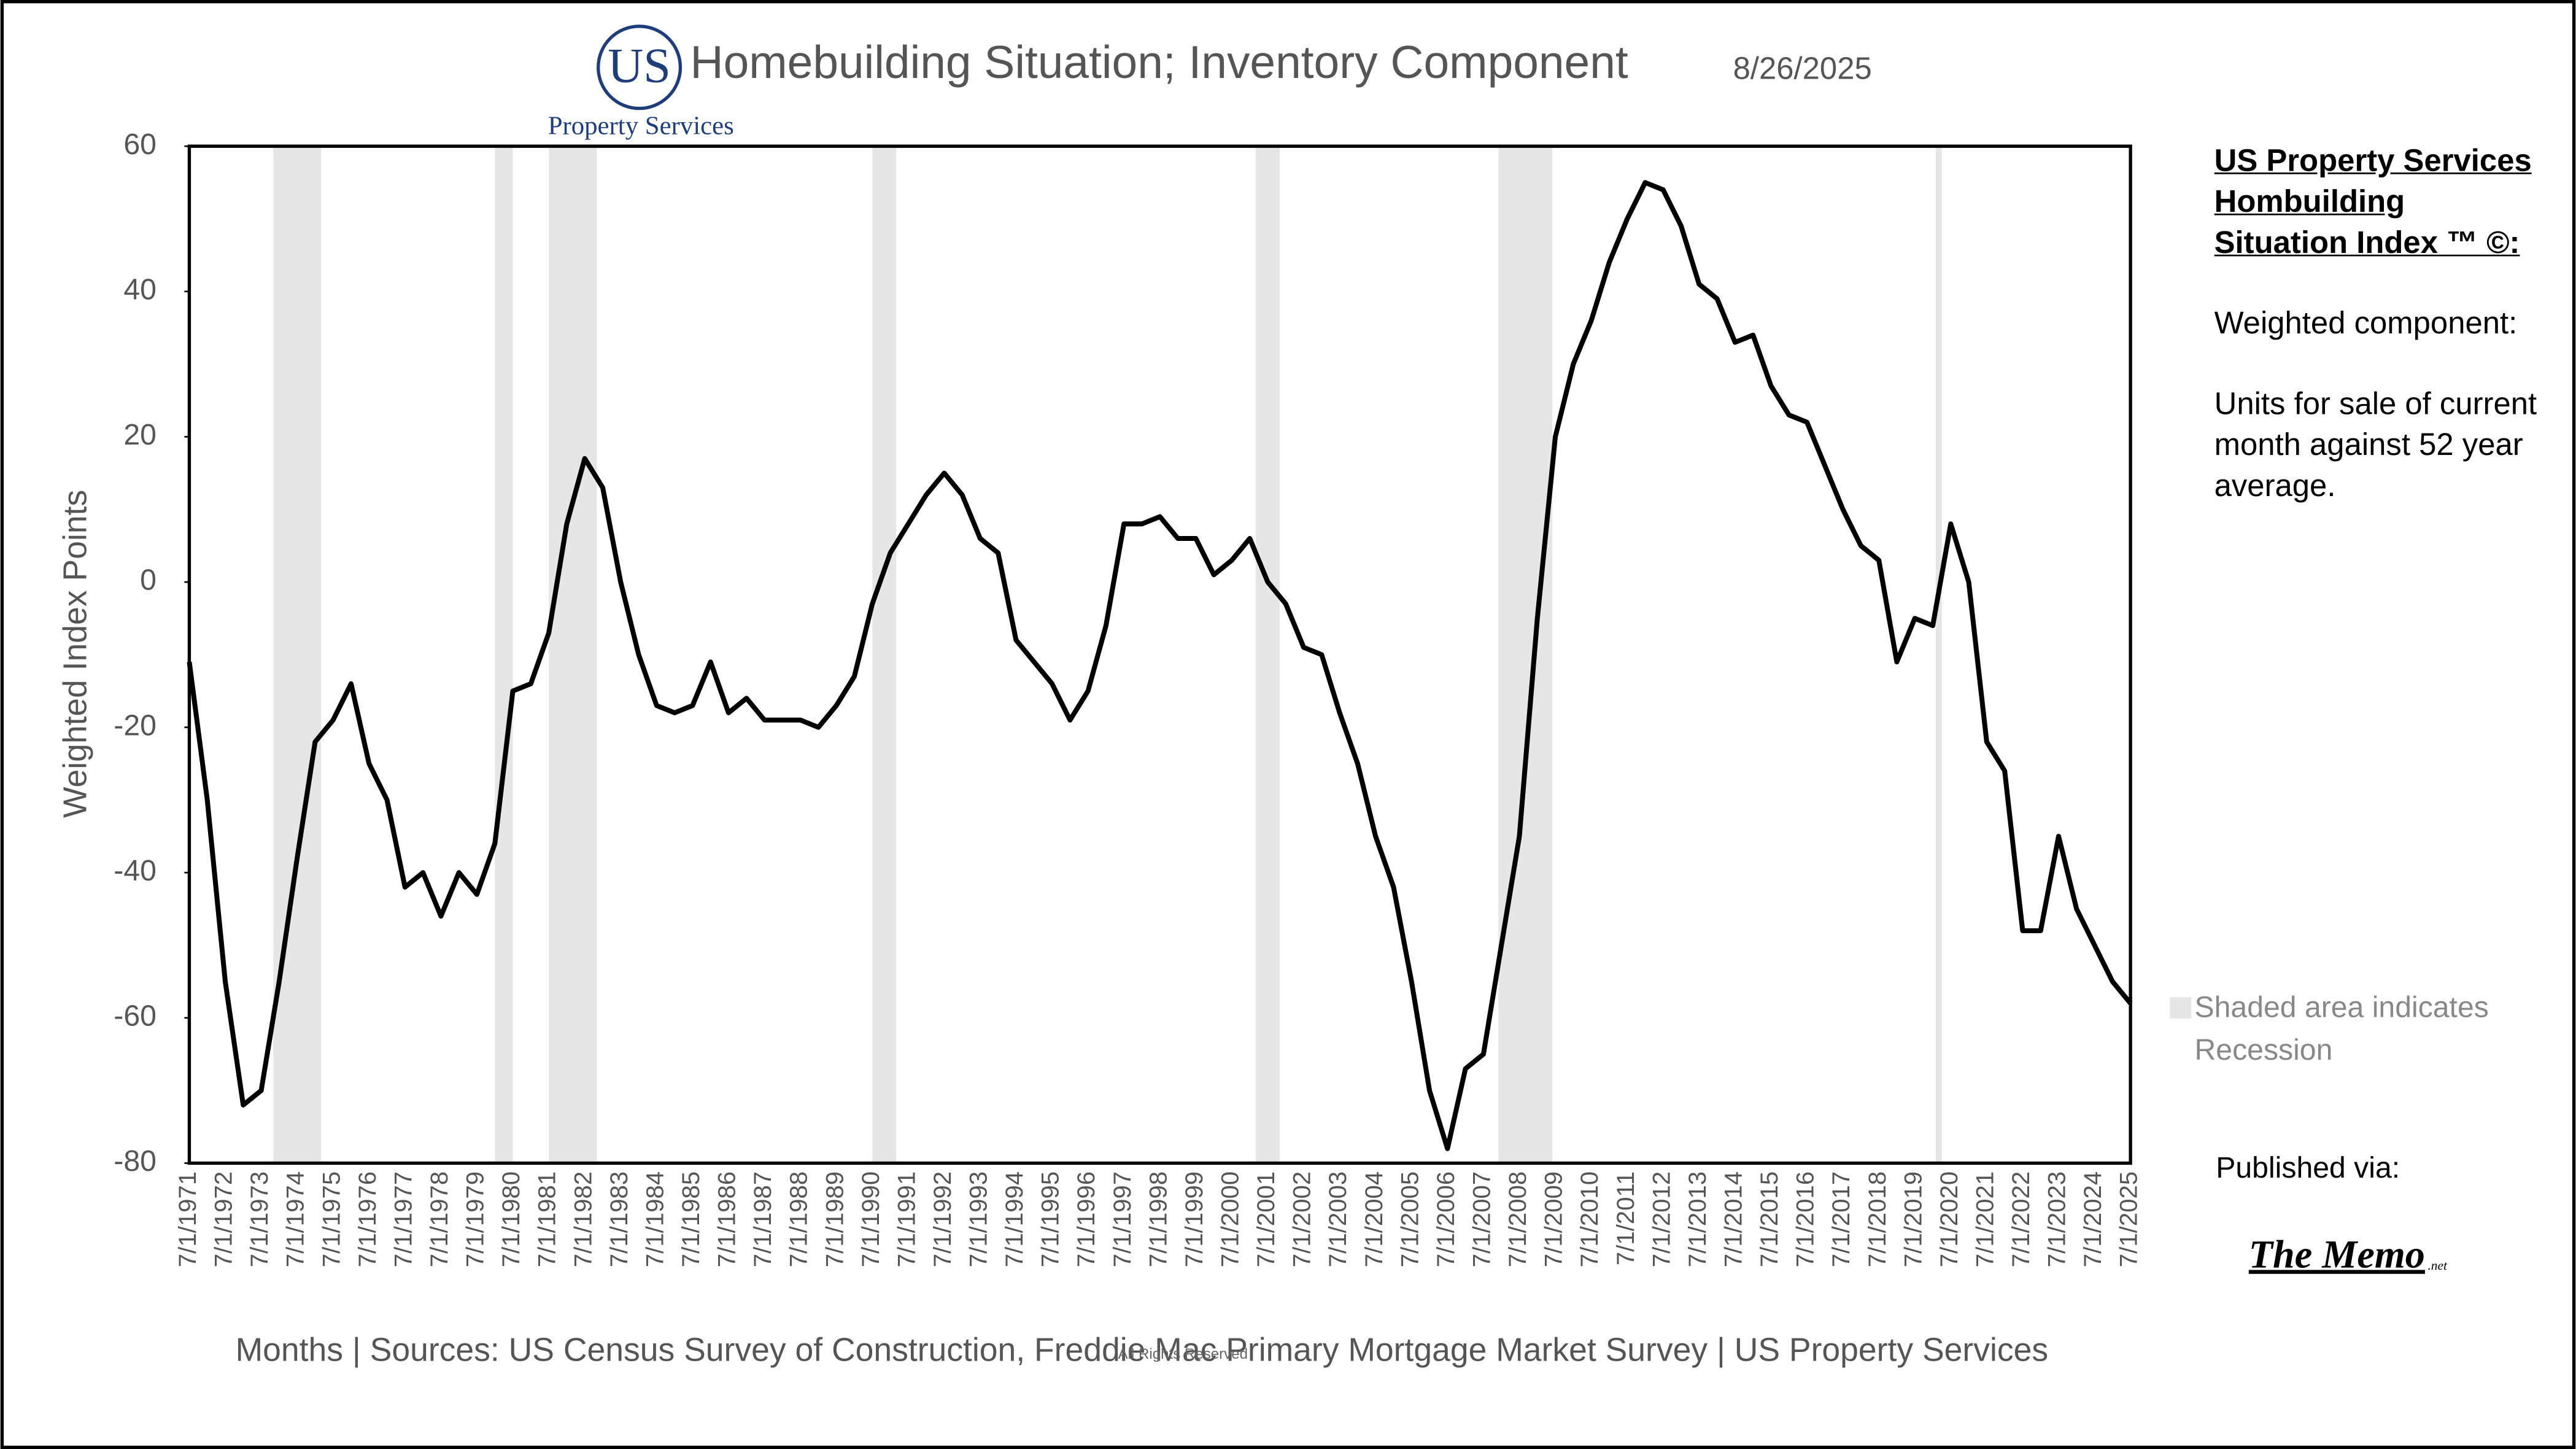 The image size is (2576, 1449). Describe the element at coordinates (762, 1219) in the screenshot. I see `x-tick-label: 7/1/1987` at that location.